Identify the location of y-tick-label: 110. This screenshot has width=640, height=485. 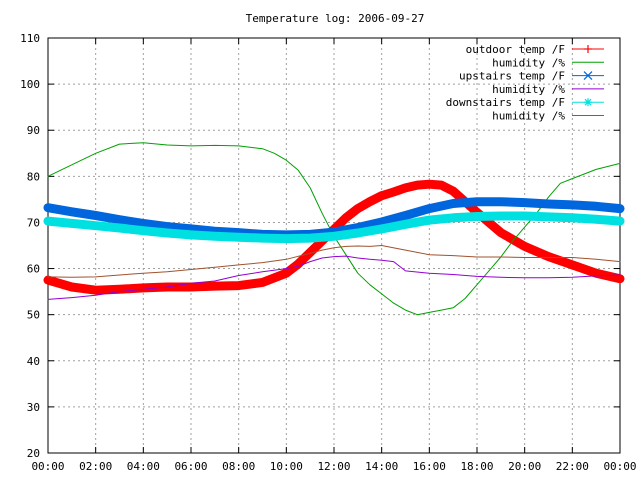
(30, 38).